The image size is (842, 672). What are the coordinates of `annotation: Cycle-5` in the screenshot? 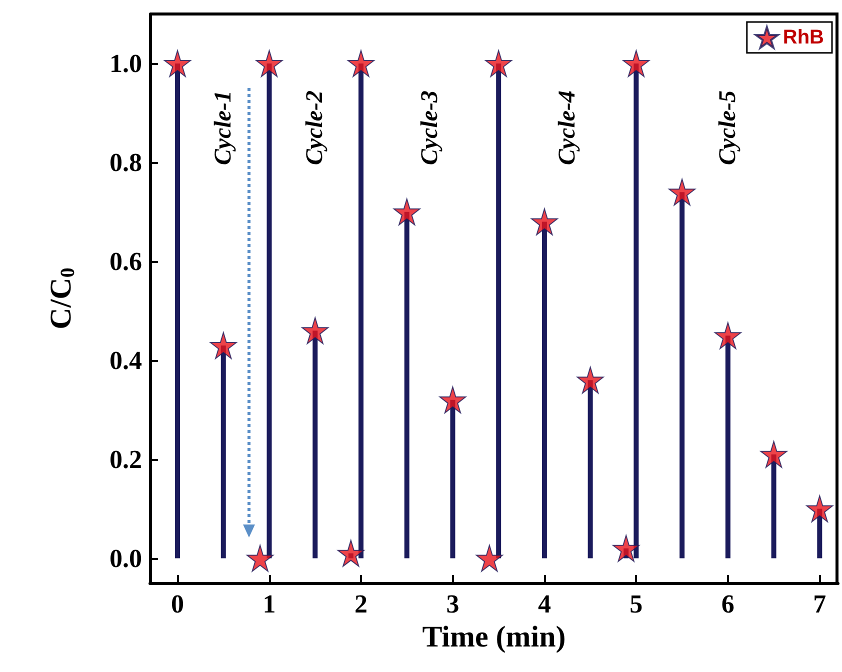 It's located at (727, 128).